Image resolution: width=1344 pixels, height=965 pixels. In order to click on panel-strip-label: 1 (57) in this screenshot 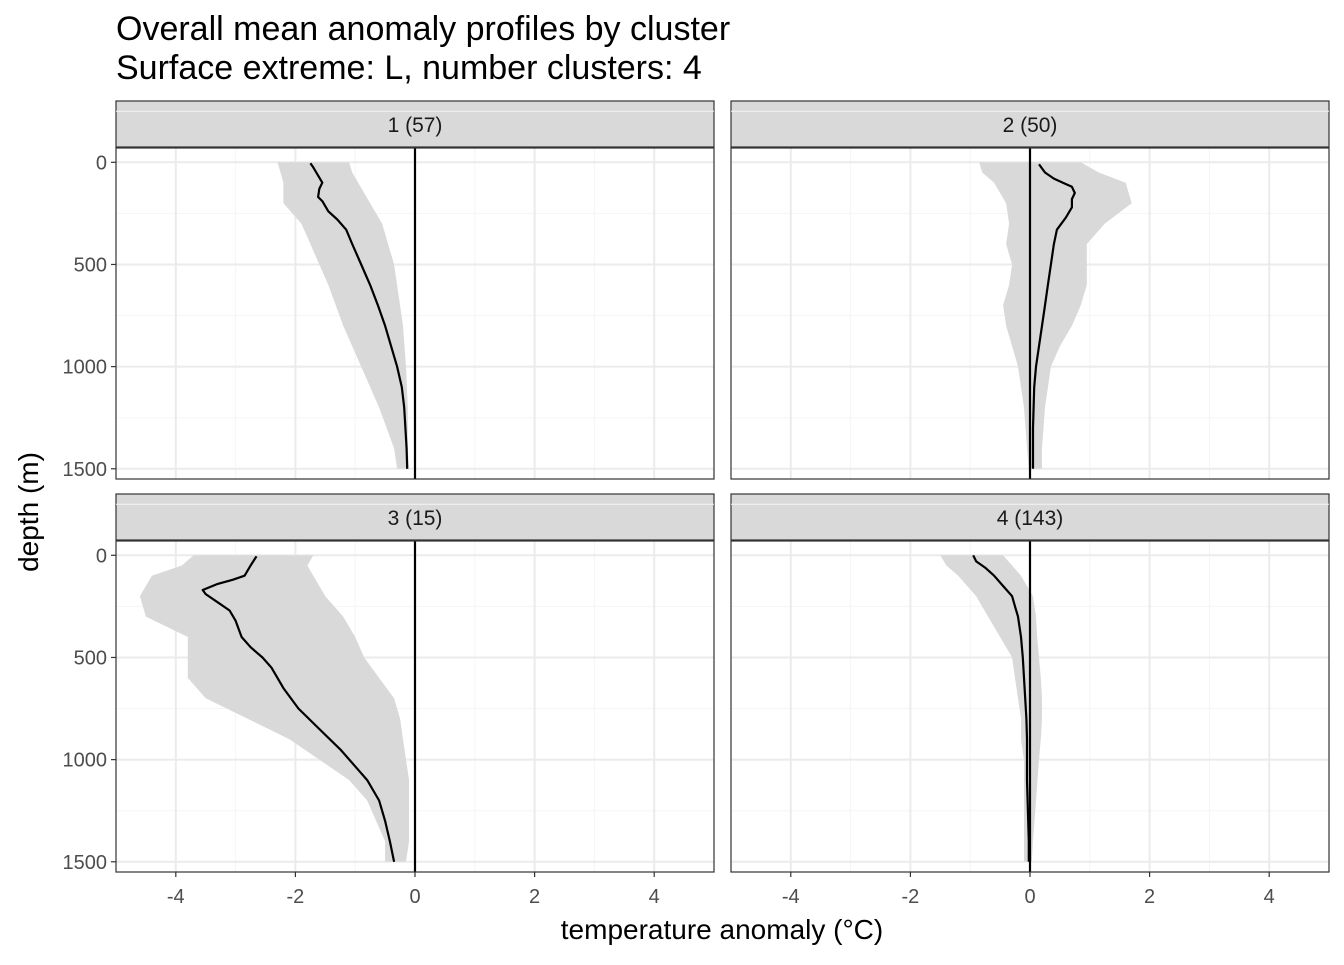, I will do `click(415, 125)`.